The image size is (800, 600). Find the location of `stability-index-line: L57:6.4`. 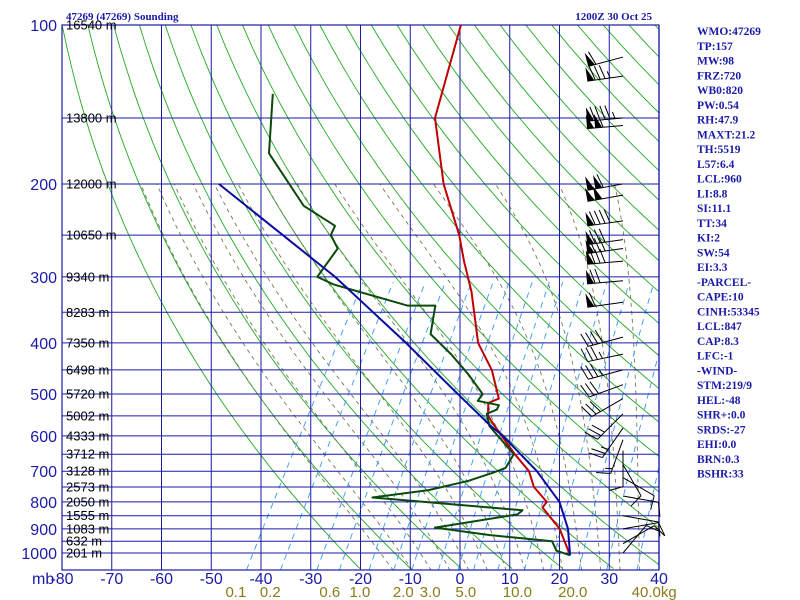

stability-index-line: L57:6.4 is located at coordinates (716, 165).